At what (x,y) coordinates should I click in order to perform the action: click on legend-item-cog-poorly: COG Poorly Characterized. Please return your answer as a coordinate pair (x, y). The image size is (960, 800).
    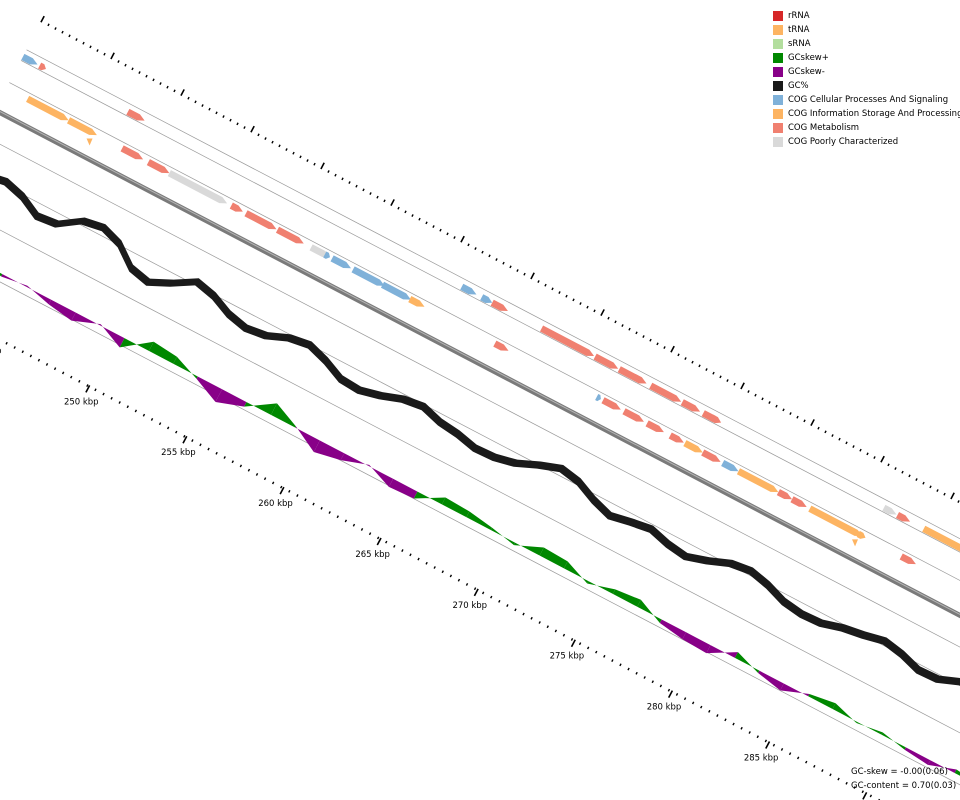
    Looking at the image, I should click on (866, 142).